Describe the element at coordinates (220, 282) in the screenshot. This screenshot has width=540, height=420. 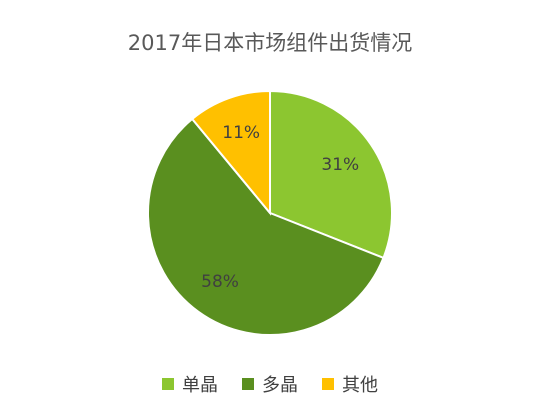
I see `pie-label-poly: 58%` at that location.